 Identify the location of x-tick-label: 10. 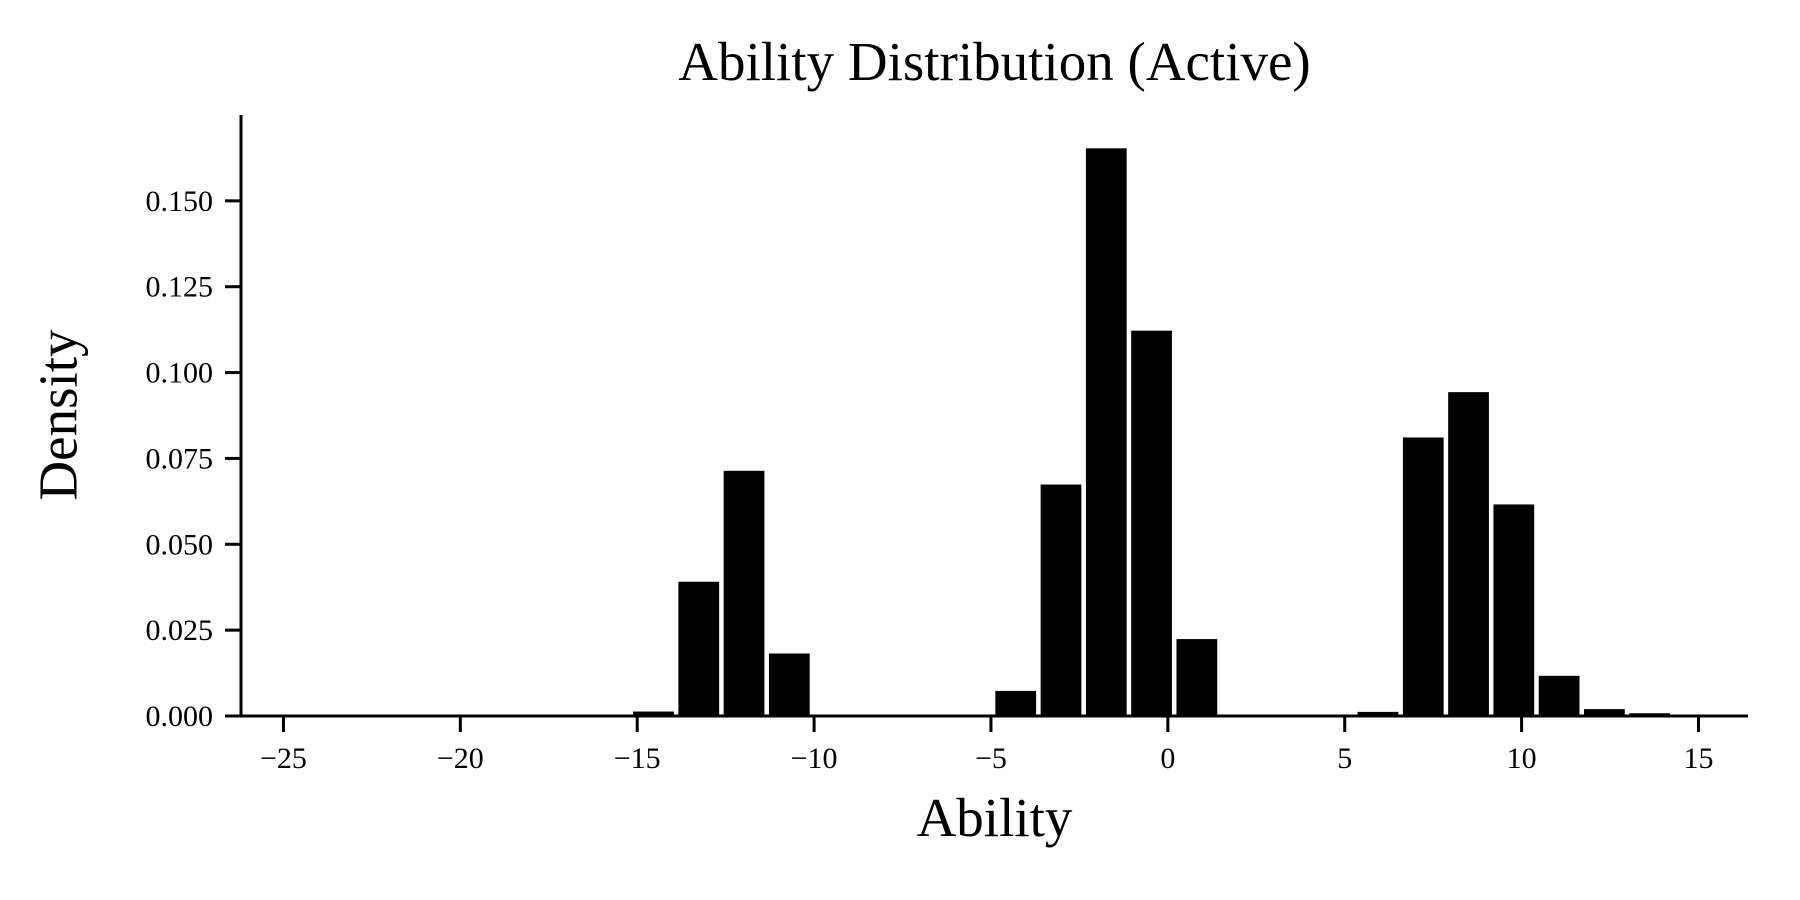
(1522, 758).